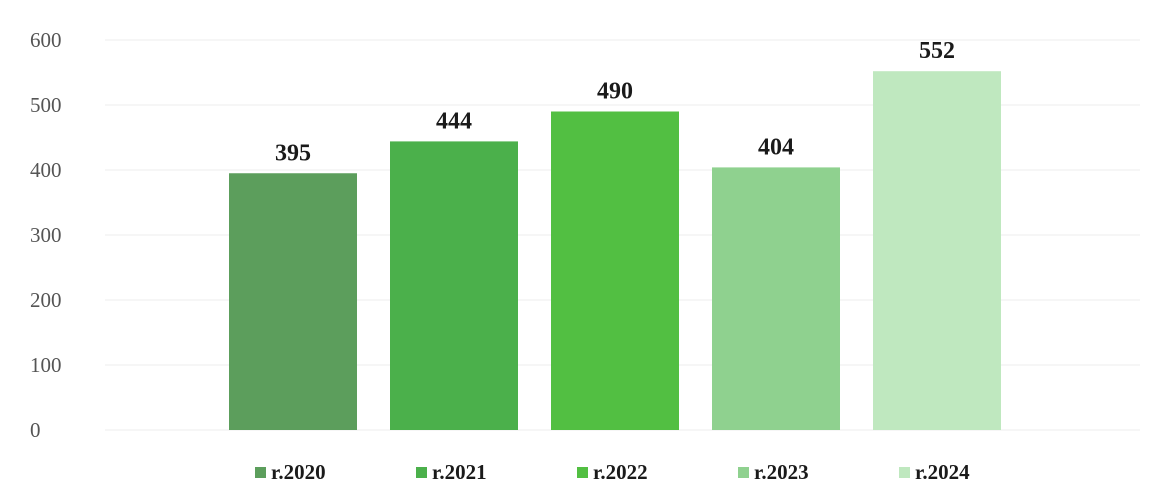 The width and height of the screenshot is (1151, 504). What do you see at coordinates (293, 153) in the screenshot?
I see `data-label-r.2020: 395` at bounding box center [293, 153].